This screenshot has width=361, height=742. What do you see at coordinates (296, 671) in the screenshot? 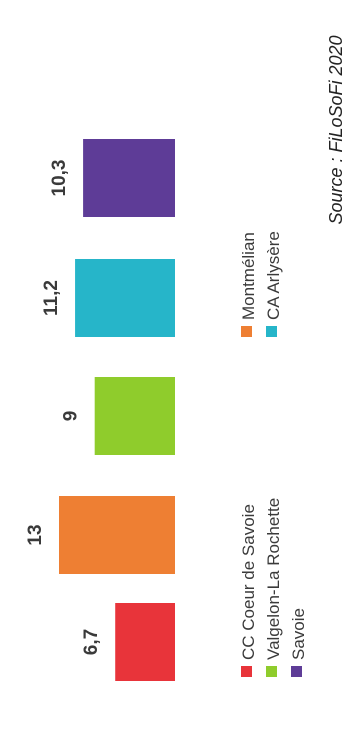
I see `legend-swatch-savoie` at bounding box center [296, 671].